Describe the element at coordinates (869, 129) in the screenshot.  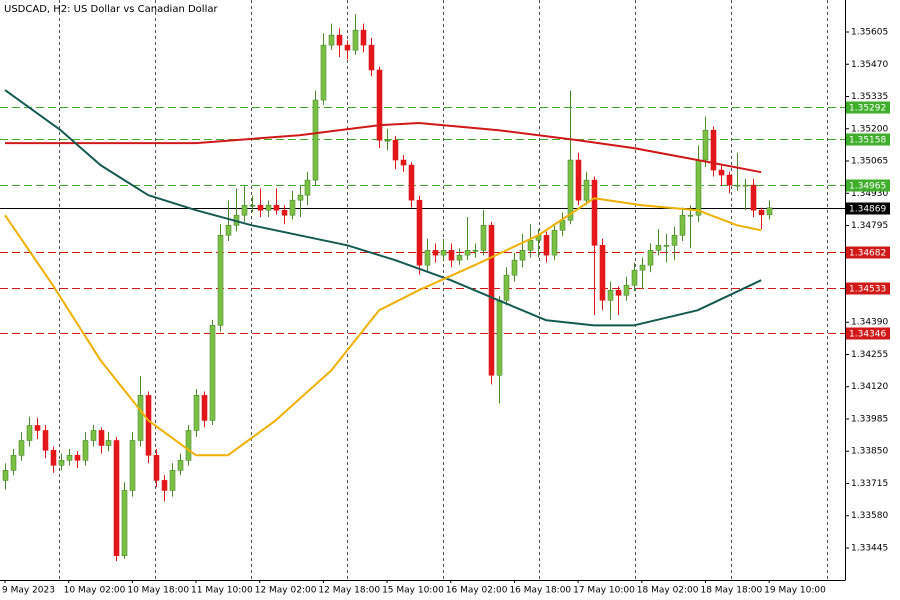
I see `y-tick-label: 1.35200` at that location.